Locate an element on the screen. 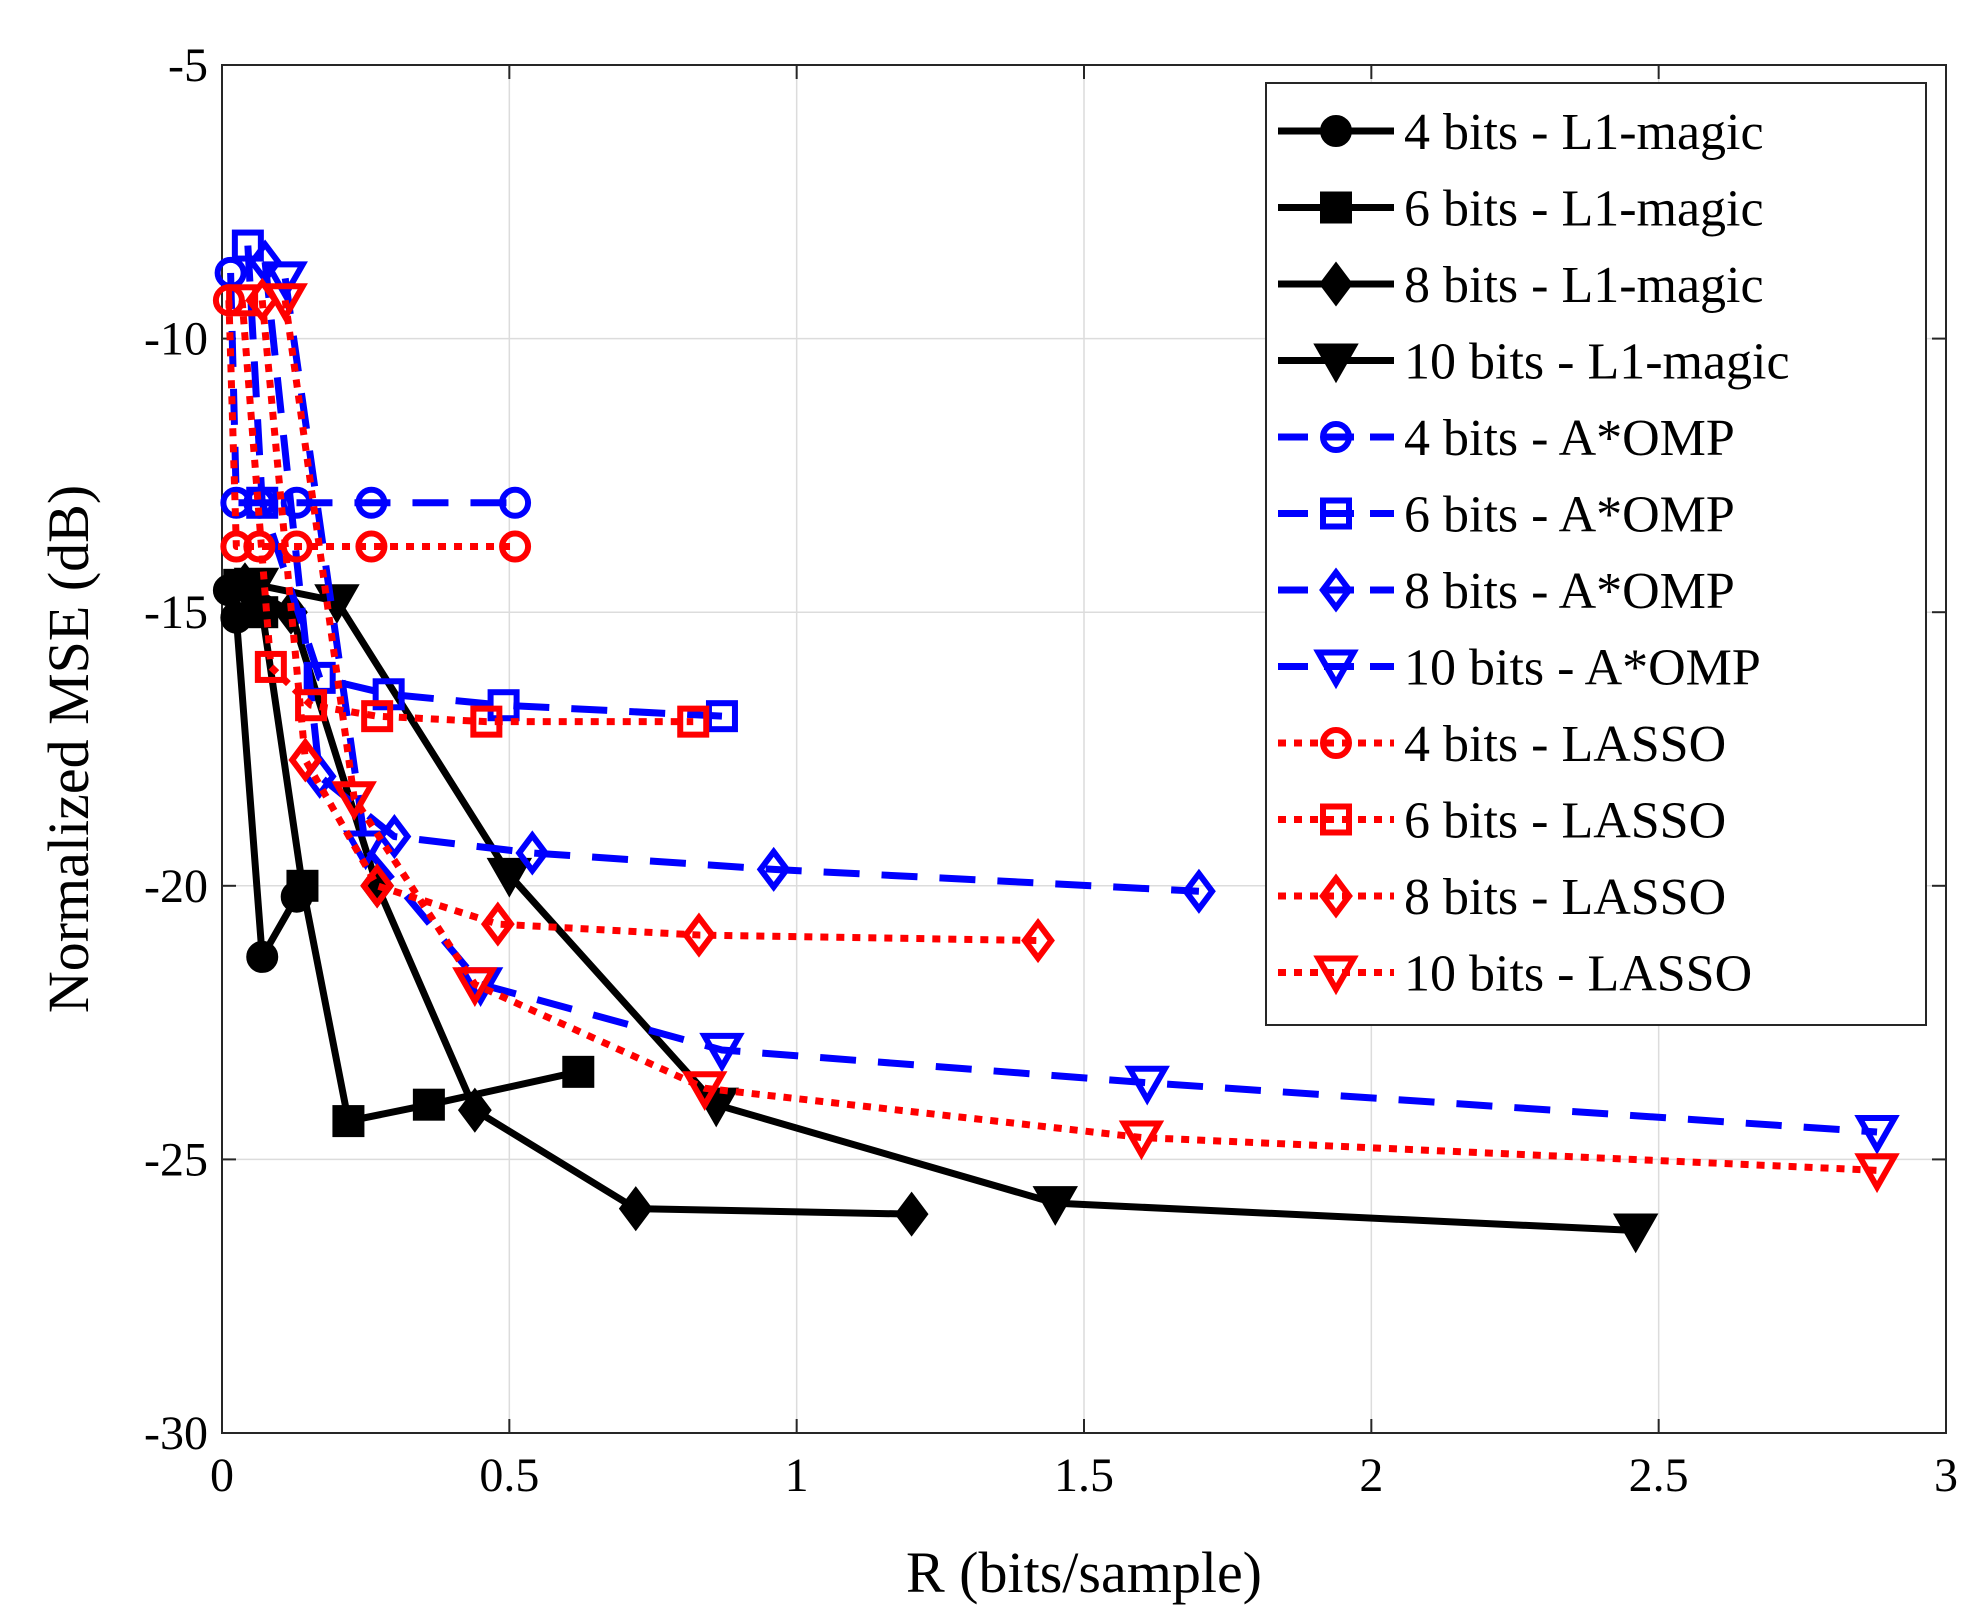 The width and height of the screenshot is (1986, 1624). legend-label: 4 bits - LASSO is located at coordinates (1565, 744).